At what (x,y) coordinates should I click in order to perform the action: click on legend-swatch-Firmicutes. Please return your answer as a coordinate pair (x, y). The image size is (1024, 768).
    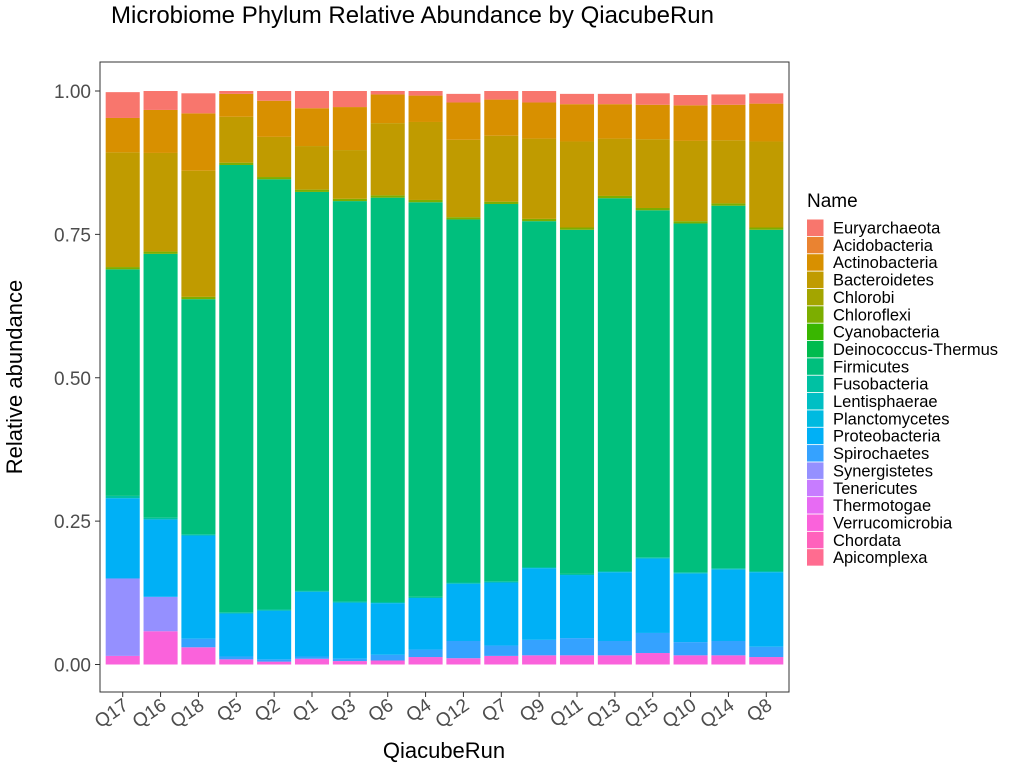
    Looking at the image, I should click on (815, 366).